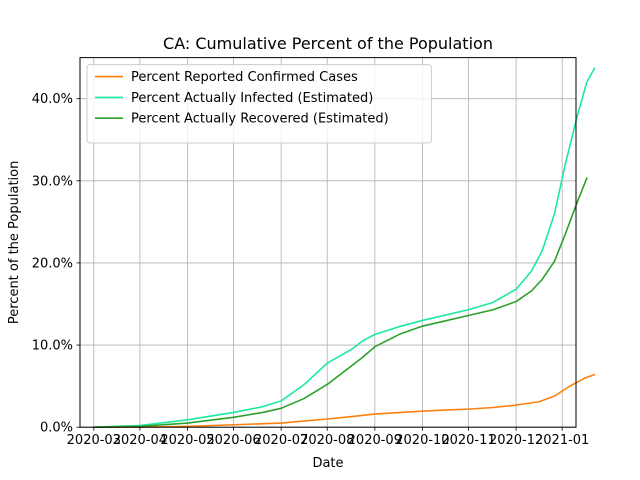 This screenshot has height=480, width=640. I want to click on chart-title: CA: Cumulative Percent of the Population, so click(328, 43).